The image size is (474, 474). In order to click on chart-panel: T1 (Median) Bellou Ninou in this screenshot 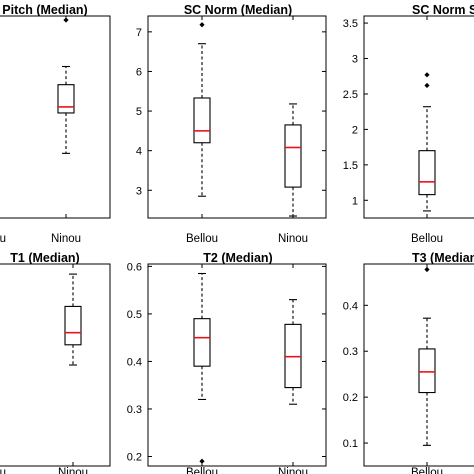, I will do `click(55, 362)`.